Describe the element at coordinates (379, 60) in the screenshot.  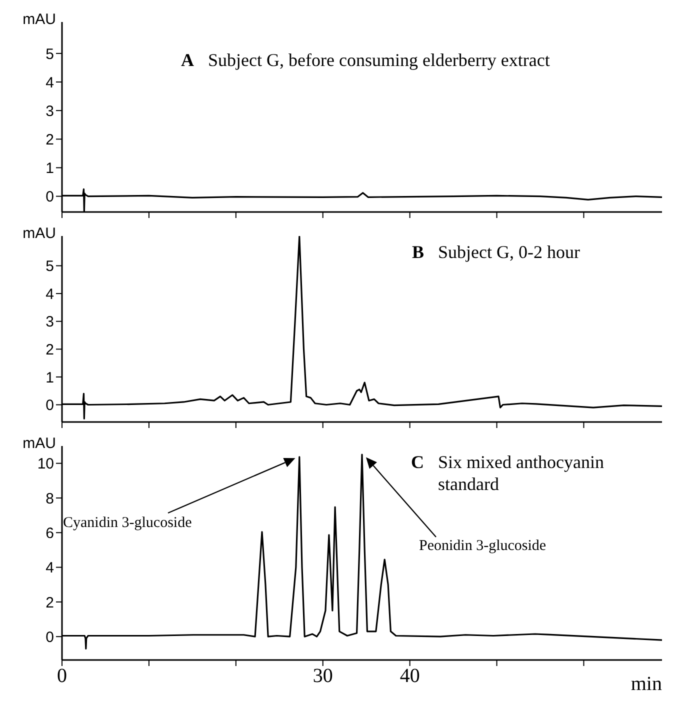
I see `text: Subject G, before consuming elderberry extract` at that location.